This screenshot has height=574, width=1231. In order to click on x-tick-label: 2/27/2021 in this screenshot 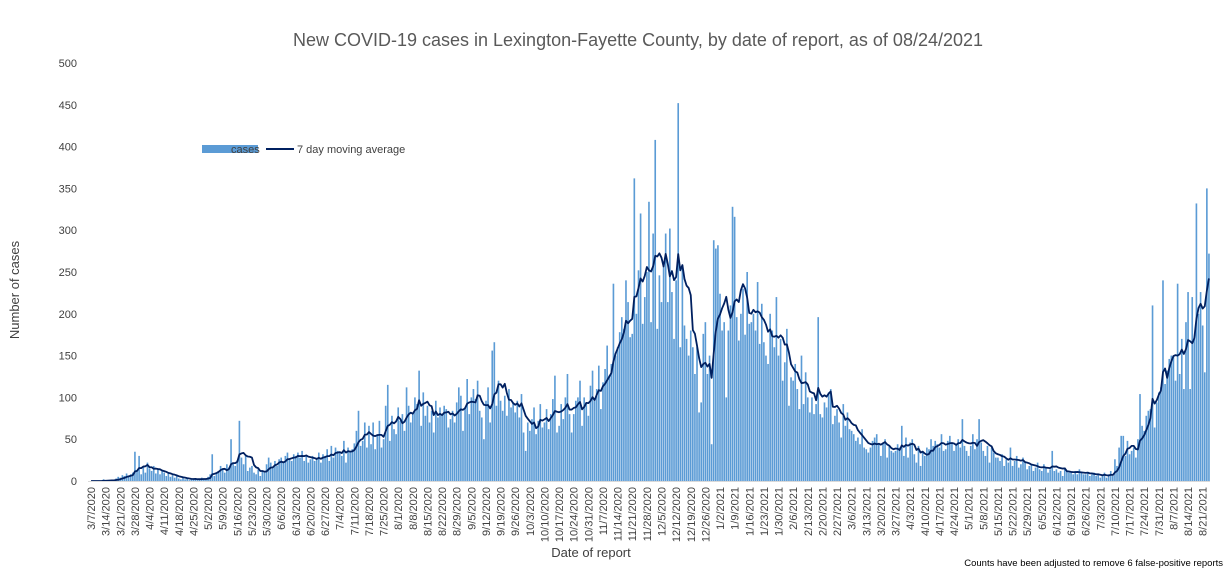, I will do `click(838, 511)`.